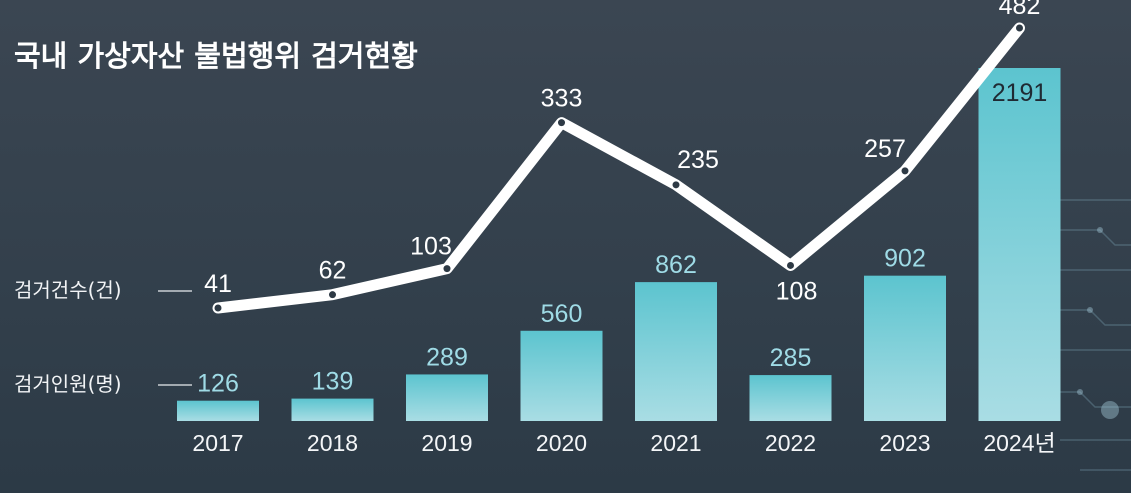  What do you see at coordinates (885, 149) in the screenshot?
I see `line-value-label: 257` at bounding box center [885, 149].